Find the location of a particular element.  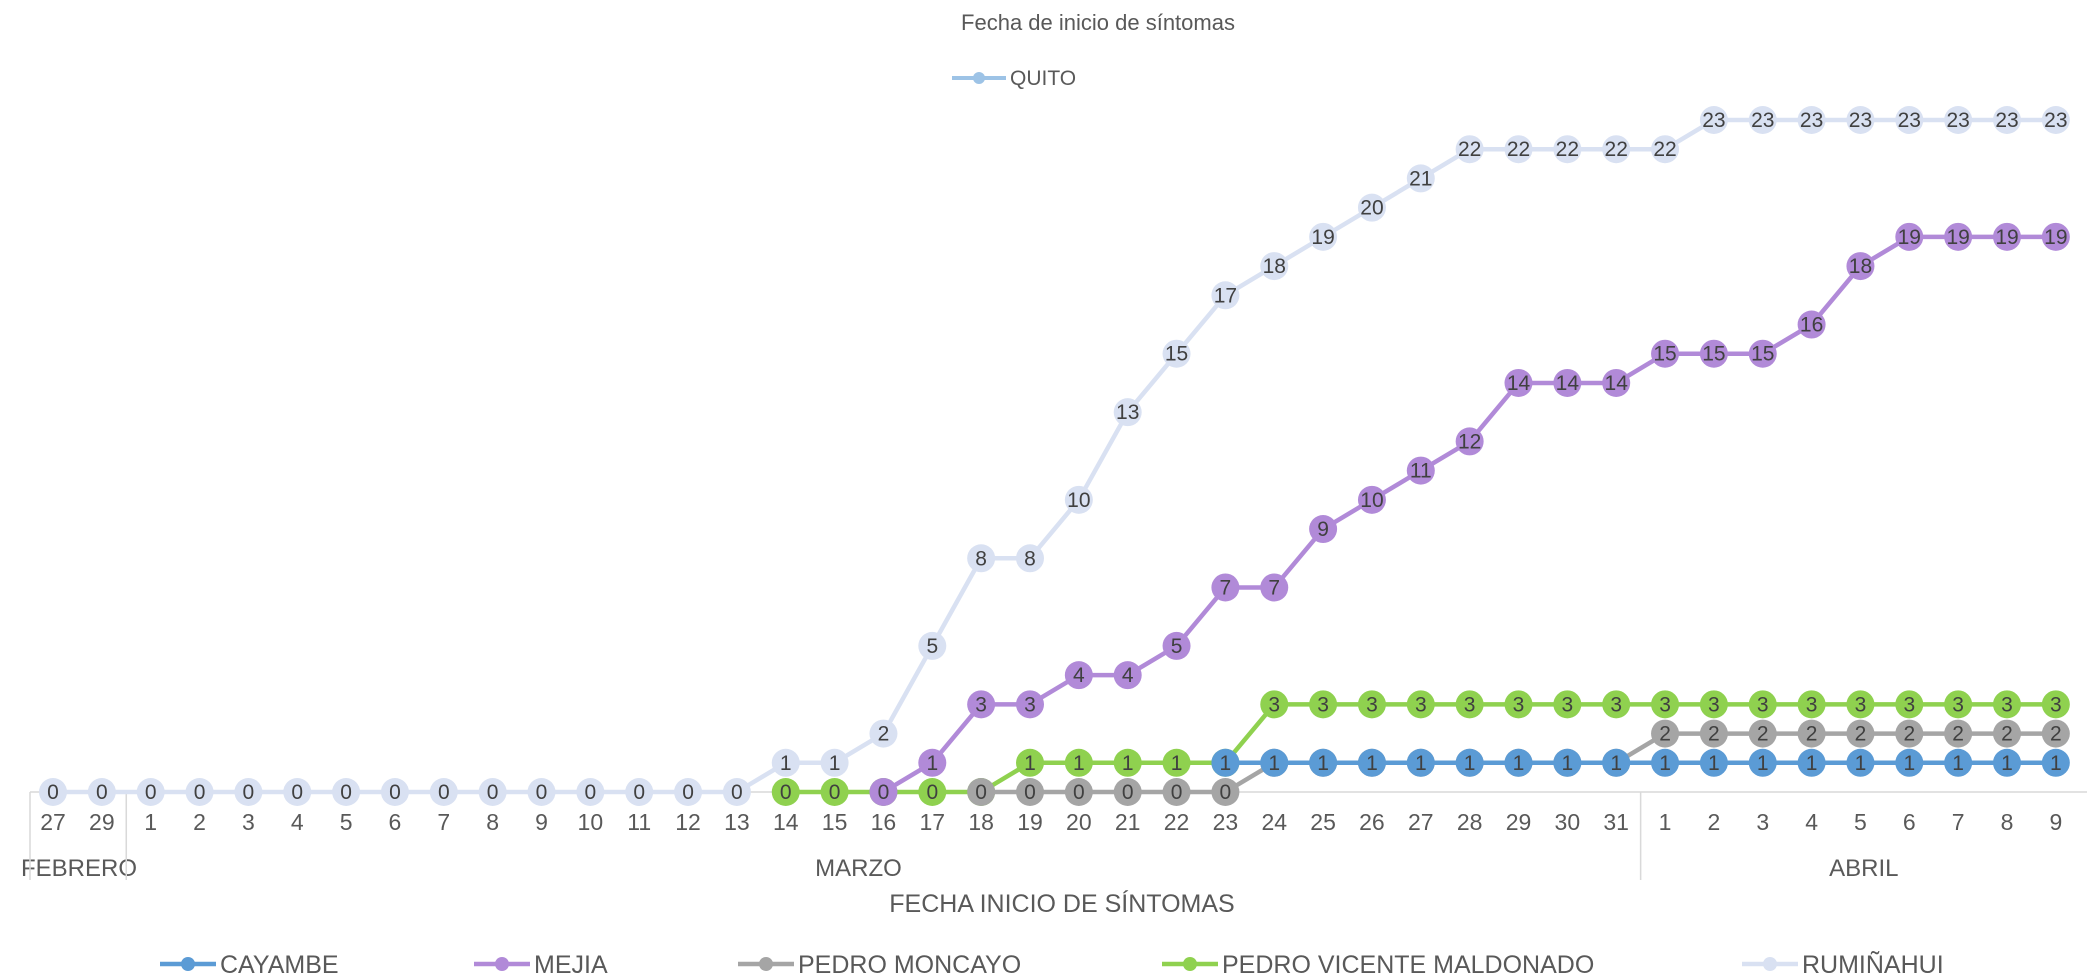

legend-item-mejia: MEJIA is located at coordinates (541, 965).